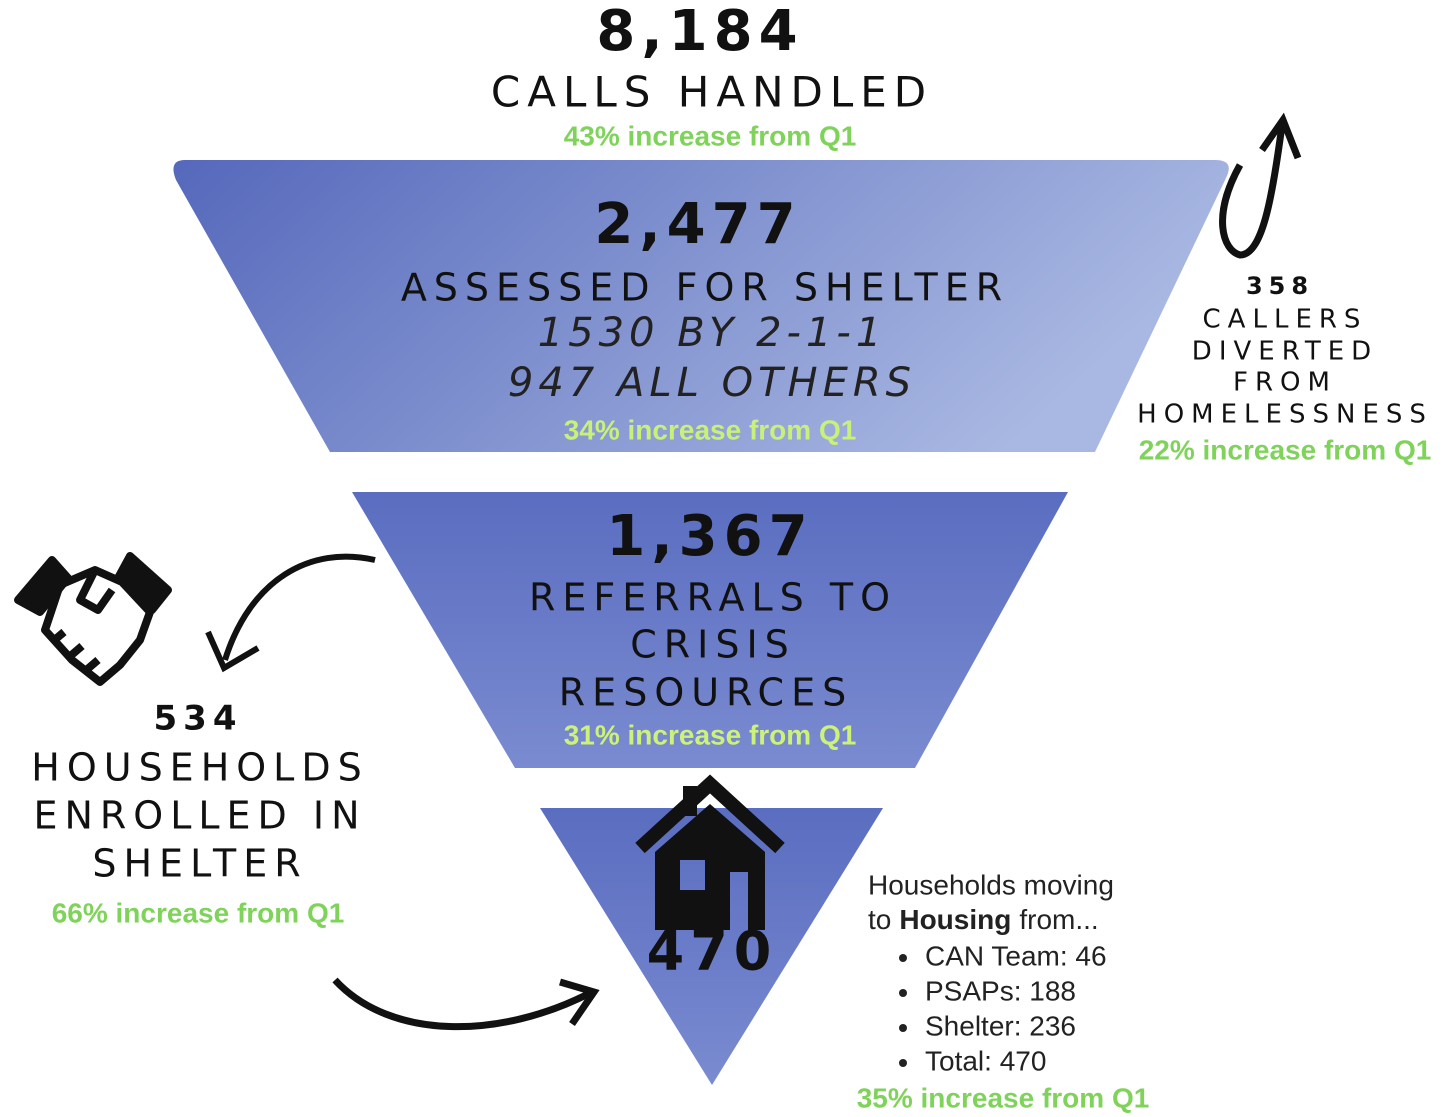 This screenshot has height=1117, width=1449. What do you see at coordinates (955, 919) in the screenshot?
I see `note-emphasis: Housing` at bounding box center [955, 919].